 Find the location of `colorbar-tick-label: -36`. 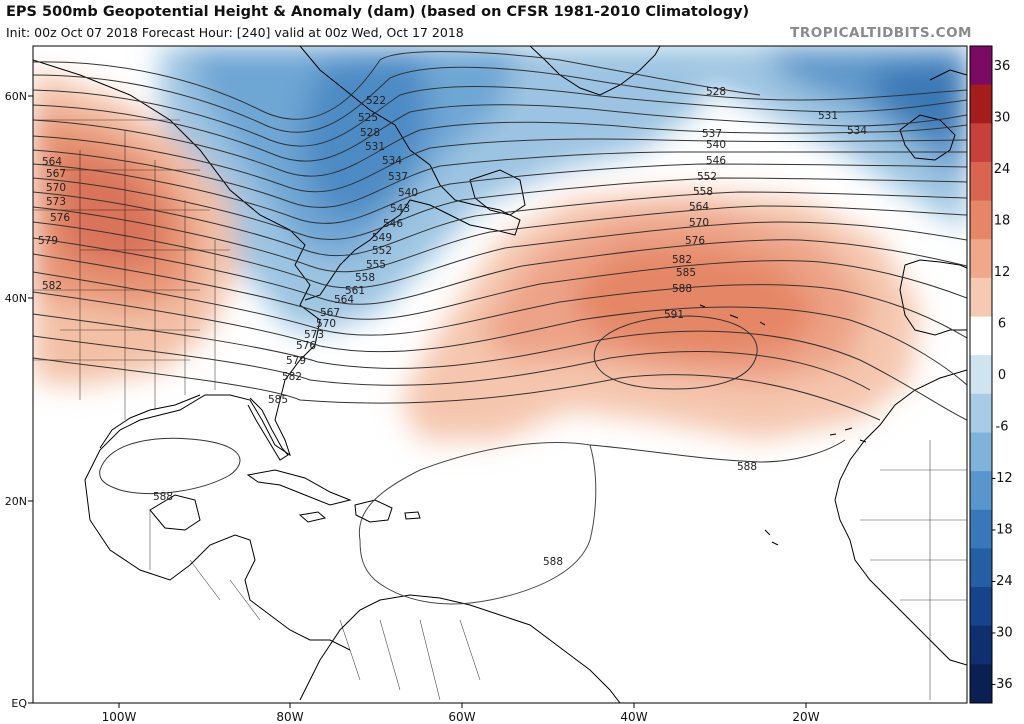

colorbar-tick-label: -36 is located at coordinates (1001, 684).